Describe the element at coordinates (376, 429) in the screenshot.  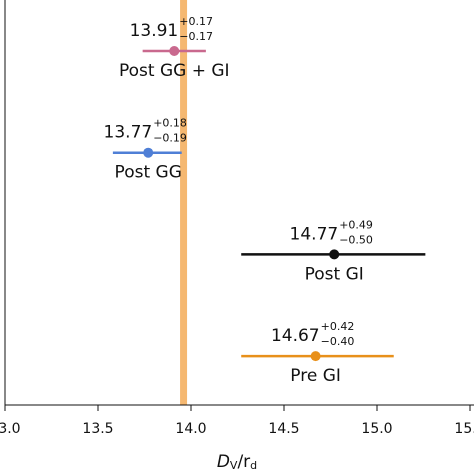
I see `x-tick-label: 15.0` at that location.